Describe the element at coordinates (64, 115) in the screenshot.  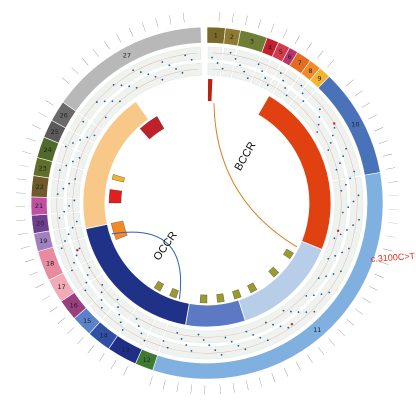
I see `exon-26-label: 26` at that location.